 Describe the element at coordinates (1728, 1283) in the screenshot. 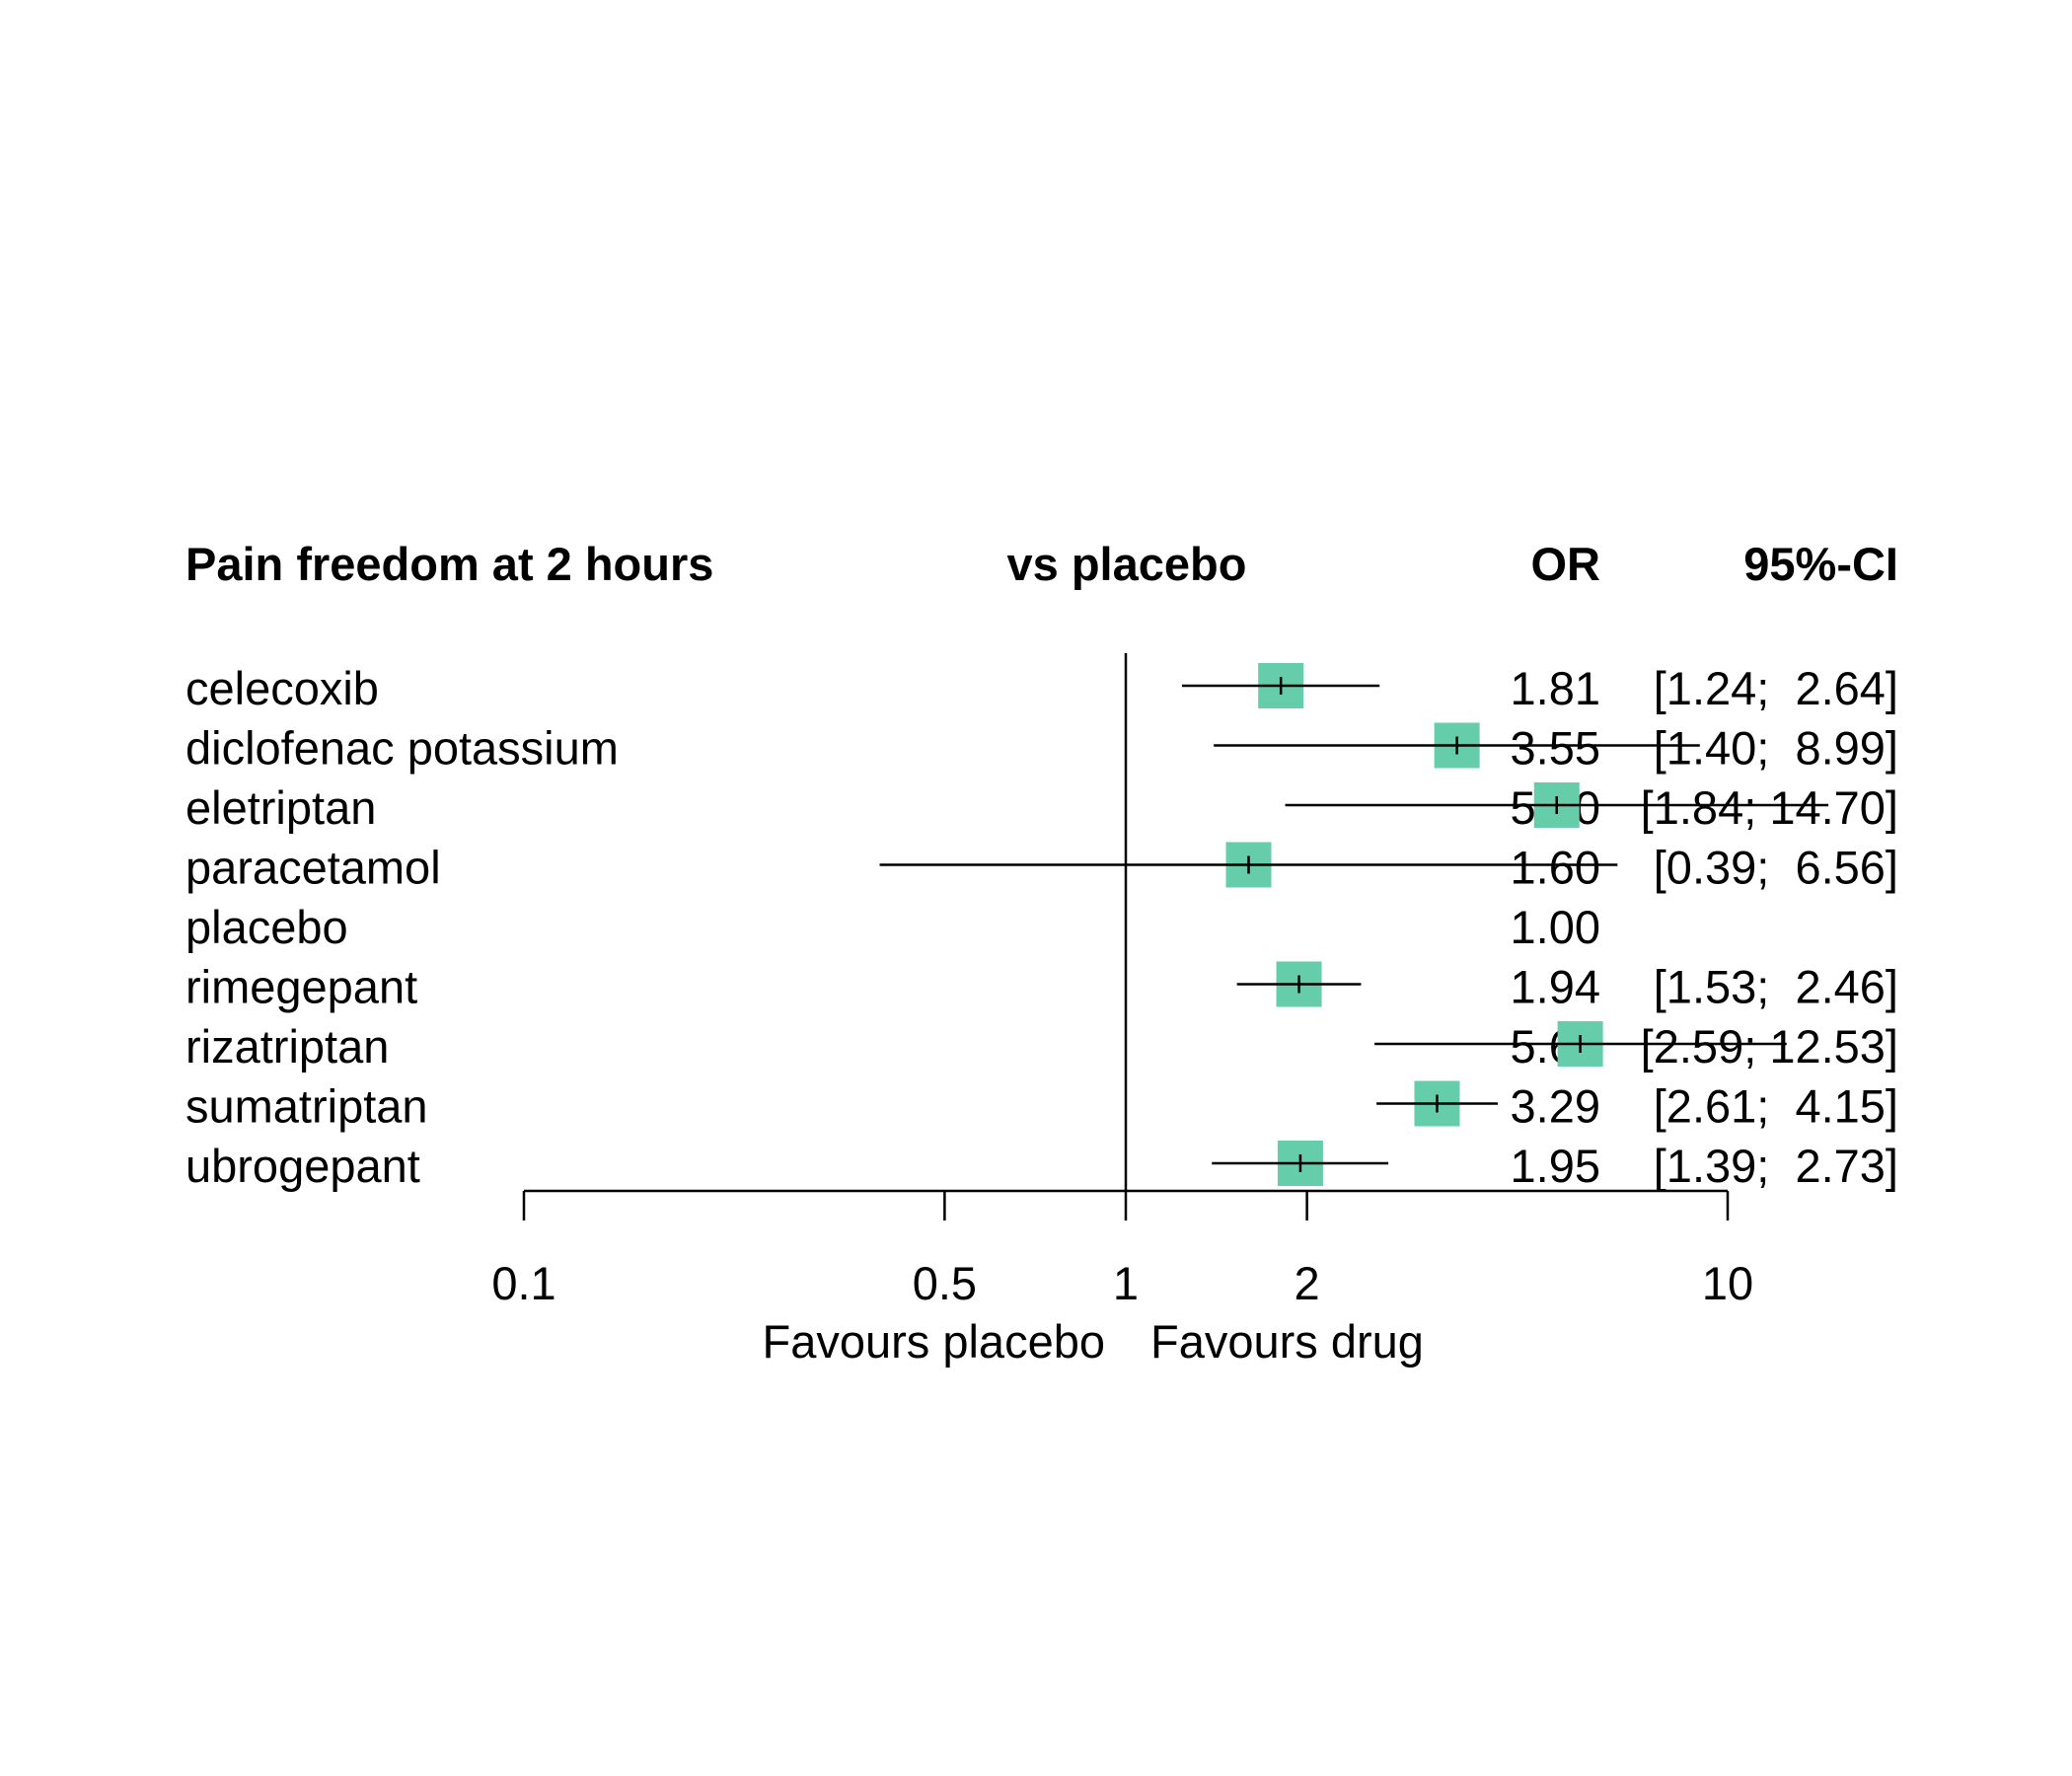

I see `x-tick-label: 10` at that location.